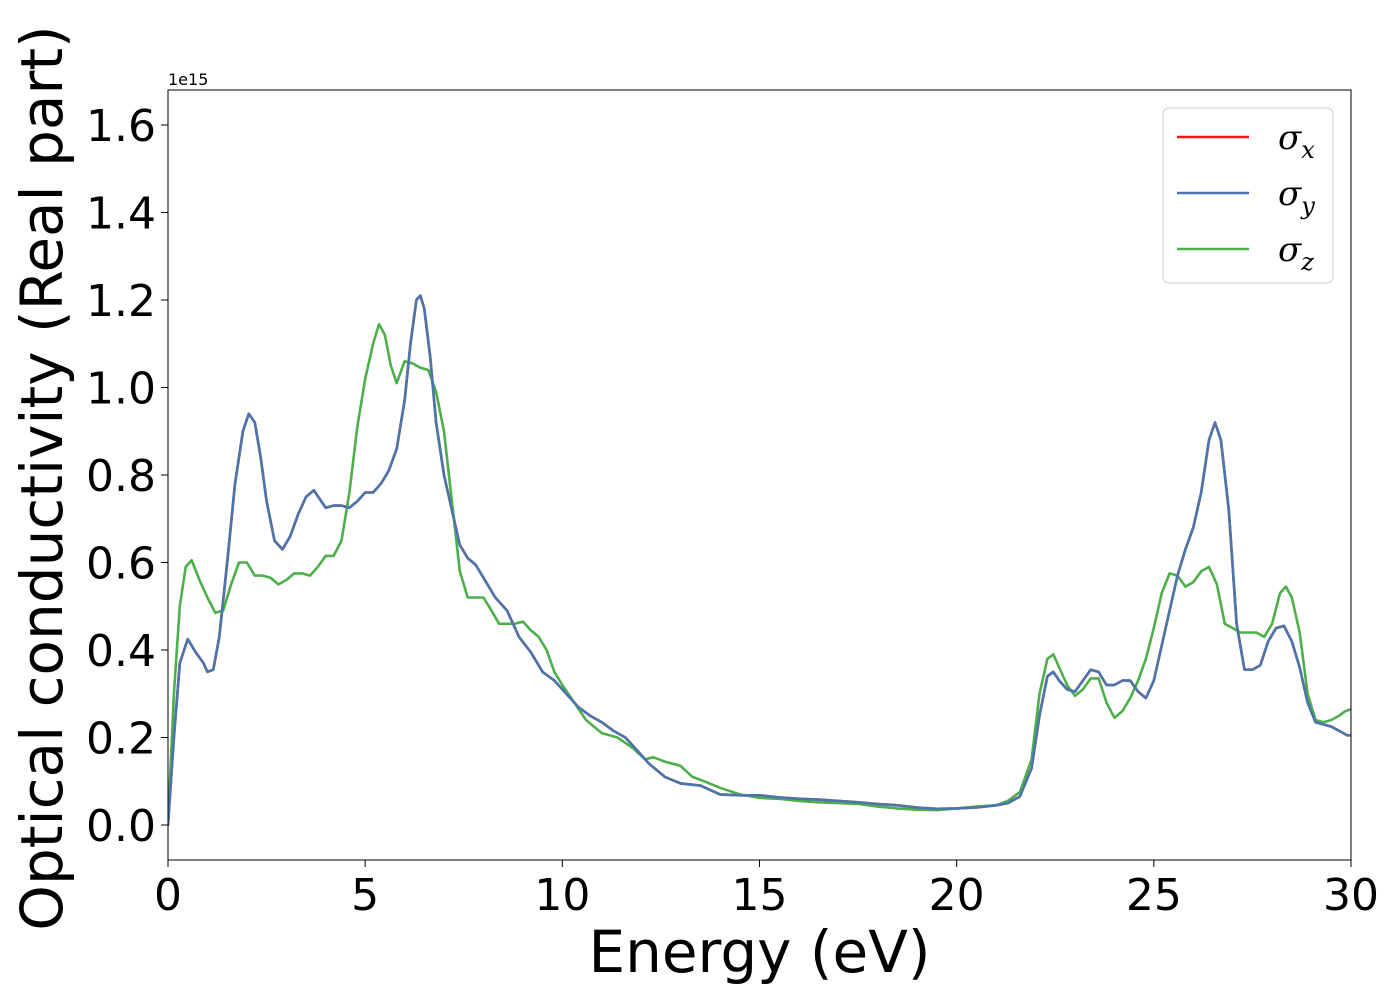  I want to click on y-tick-label: 0.6, so click(121, 564).